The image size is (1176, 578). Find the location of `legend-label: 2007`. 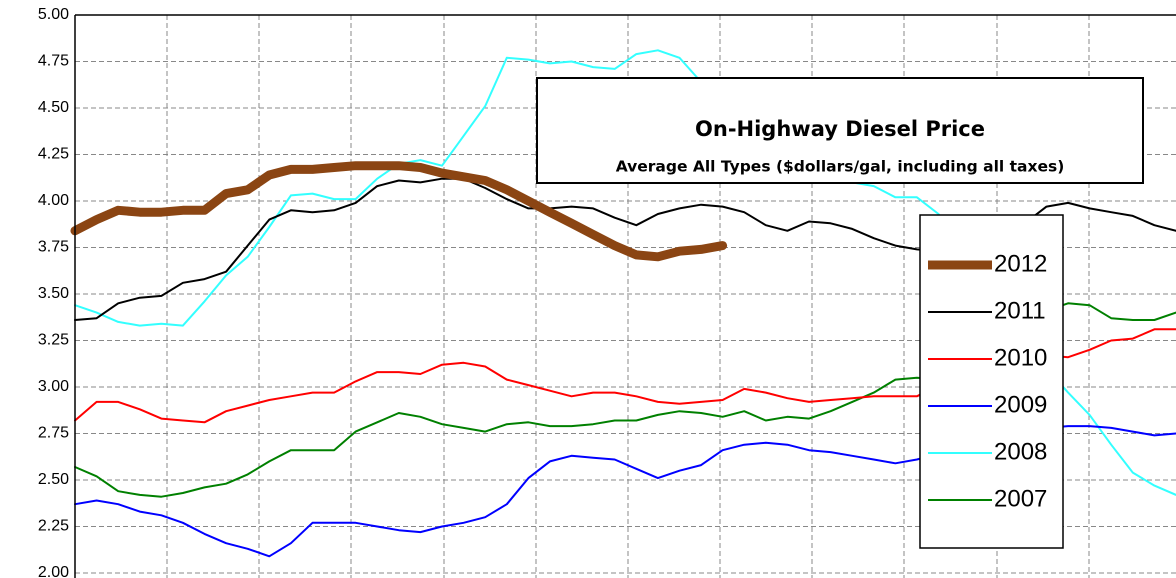

legend-label: 2007 is located at coordinates (1020, 498).